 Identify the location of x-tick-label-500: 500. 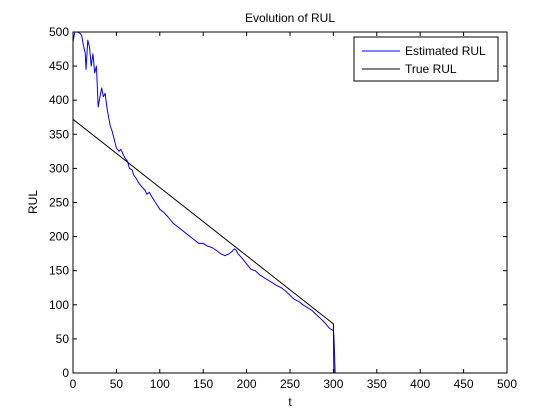
(507, 384).